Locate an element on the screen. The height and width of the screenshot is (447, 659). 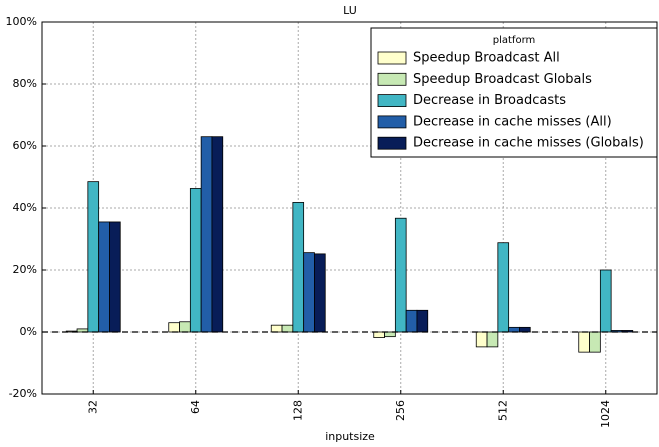
legend-title: platform is located at coordinates (514, 40).